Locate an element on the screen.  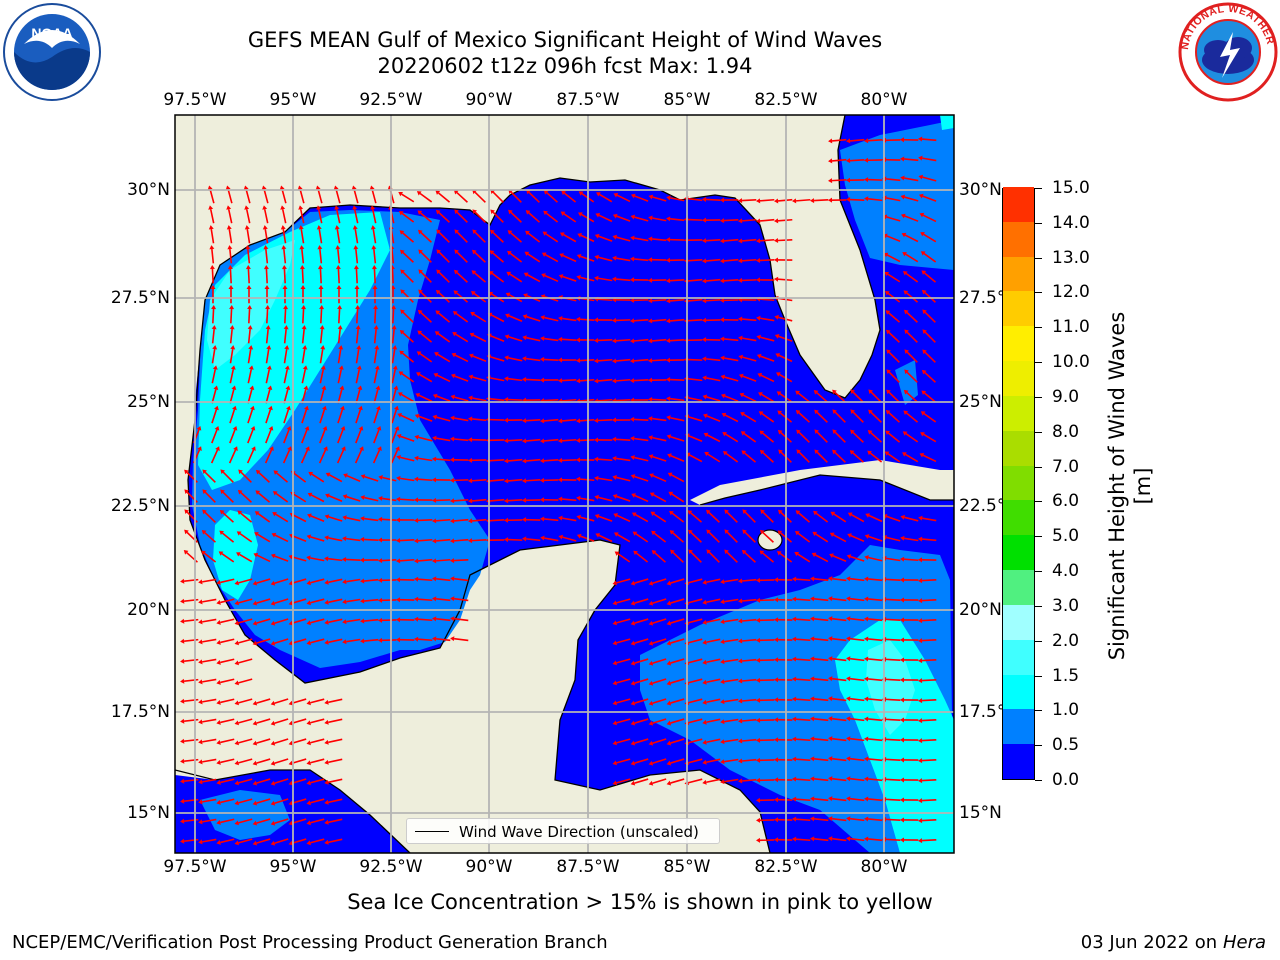
colorbar-tick is located at coordinates (1038, 432).